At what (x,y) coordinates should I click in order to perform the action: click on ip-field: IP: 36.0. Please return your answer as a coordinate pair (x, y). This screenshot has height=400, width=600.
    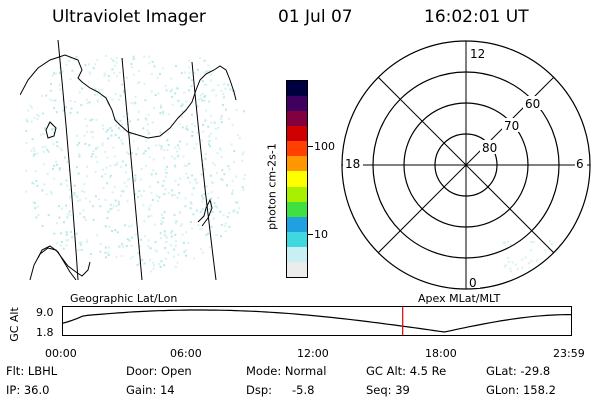
    Looking at the image, I should click on (28, 390).